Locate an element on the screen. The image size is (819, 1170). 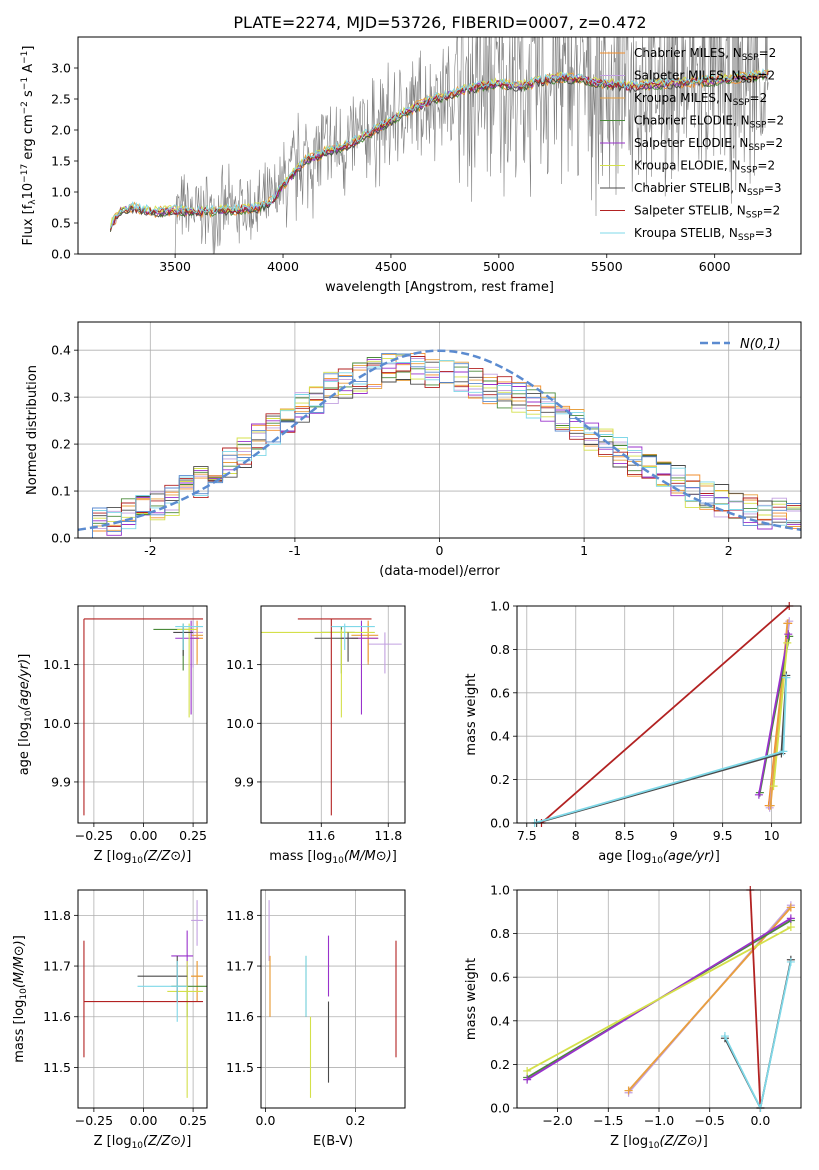
x-tick-label: 1 is located at coordinates (584, 550).